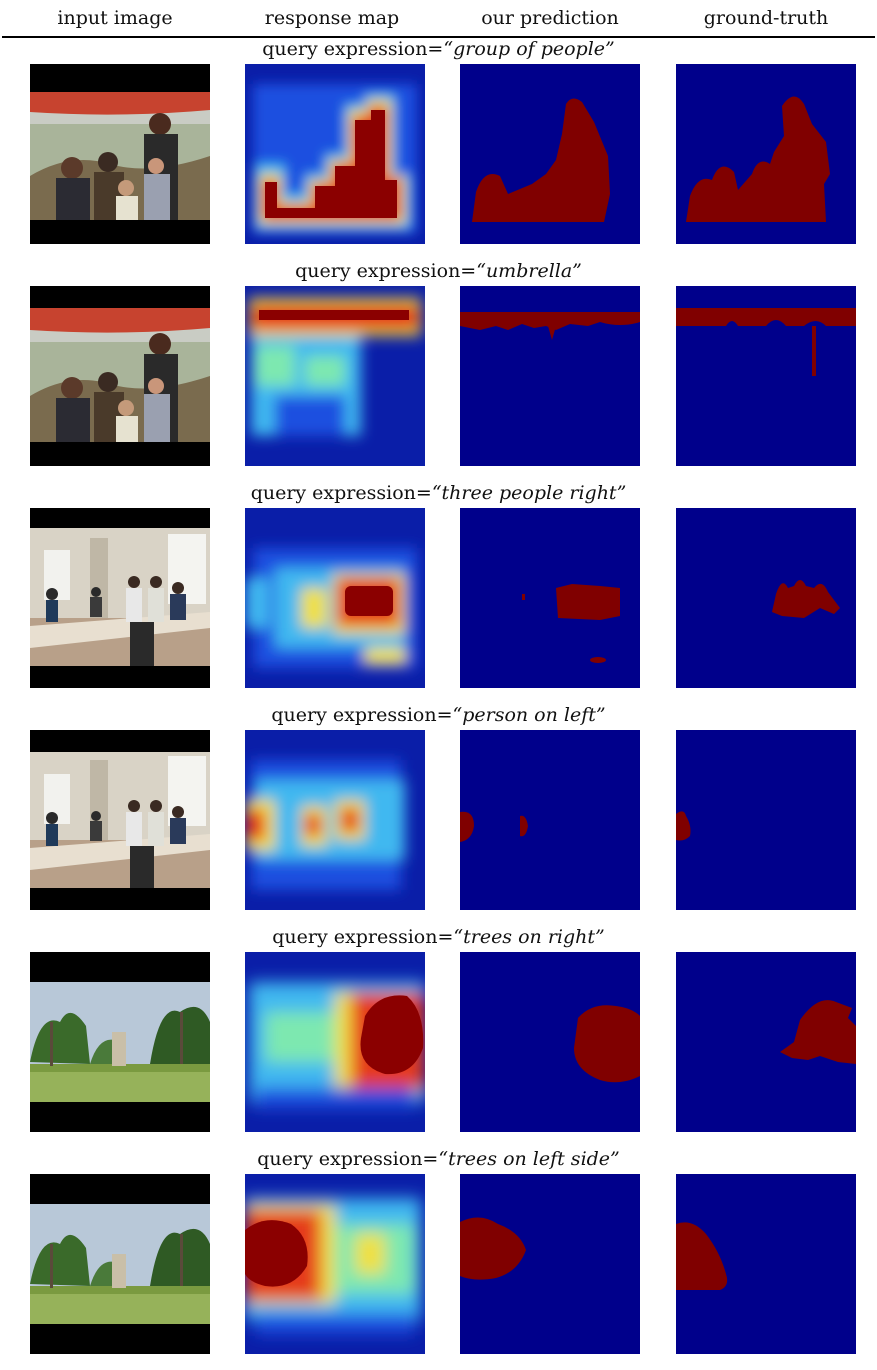 Image resolution: width=877 pixels, height=1370 pixels. Describe the element at coordinates (529, 937) in the screenshot. I see `query-expression: “trees on right”` at that location.